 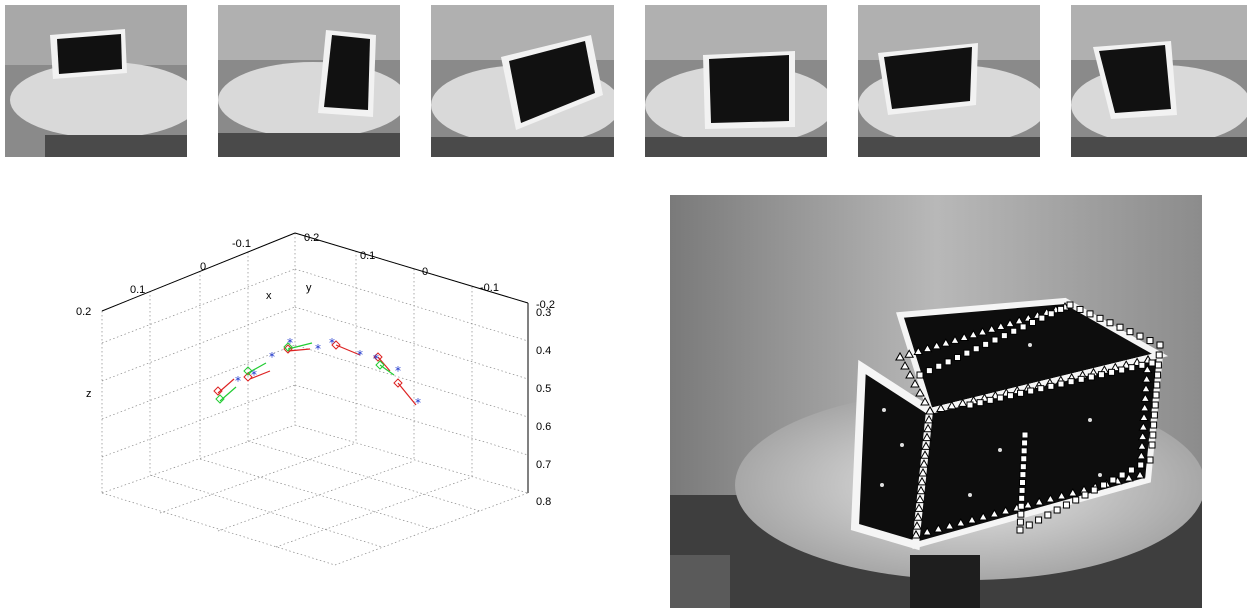 What do you see at coordinates (83, 312) in the screenshot?
I see `x-tick-4: 0.2` at bounding box center [83, 312].